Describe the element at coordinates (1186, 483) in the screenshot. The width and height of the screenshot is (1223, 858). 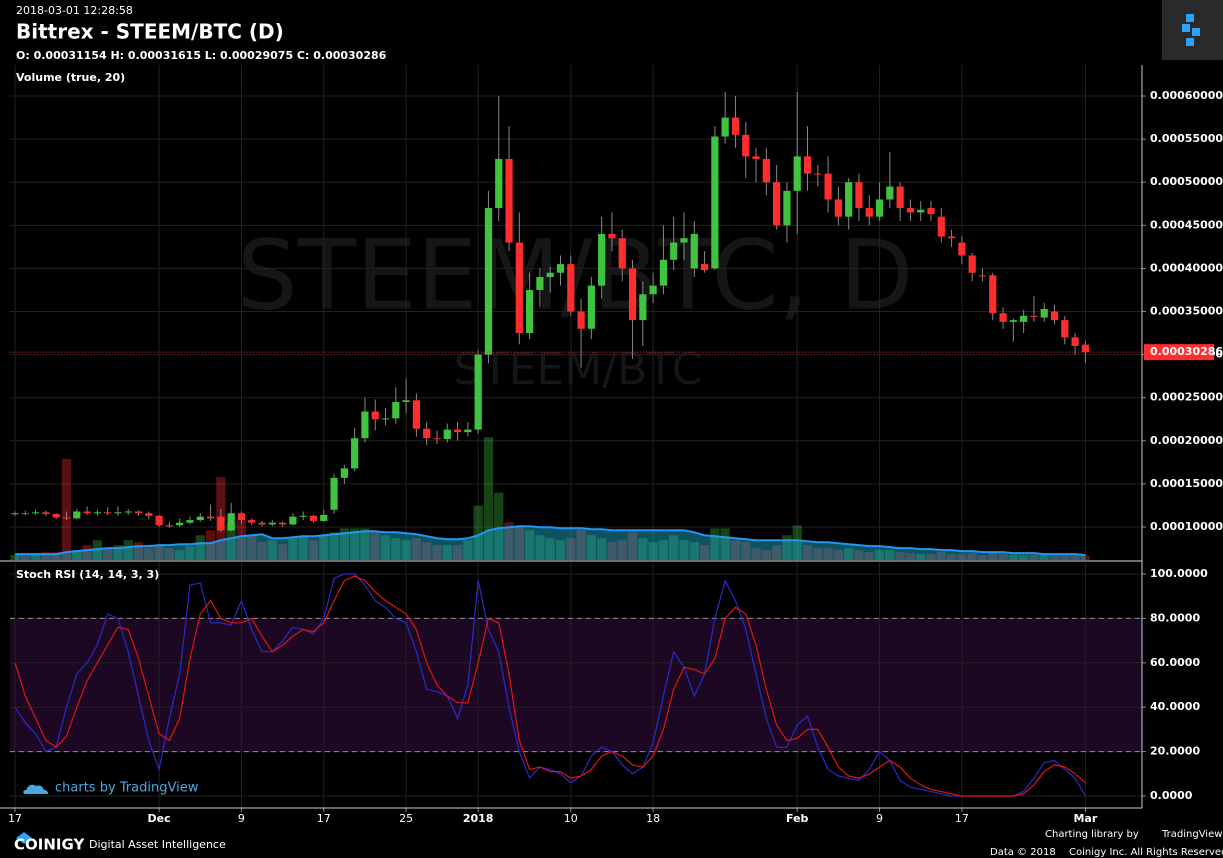
I see `y-tick-label: 0.00015000` at that location.